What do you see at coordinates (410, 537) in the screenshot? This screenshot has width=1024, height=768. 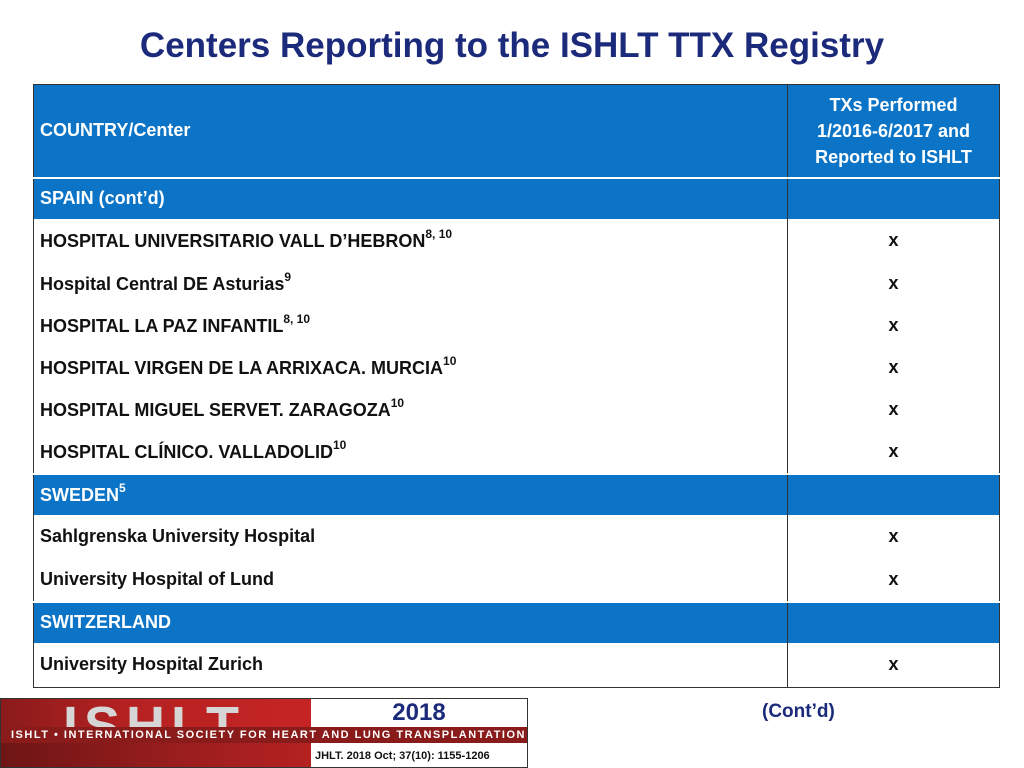 I see `center-name-cell: Sahlgrenska University Hospital` at bounding box center [410, 537].